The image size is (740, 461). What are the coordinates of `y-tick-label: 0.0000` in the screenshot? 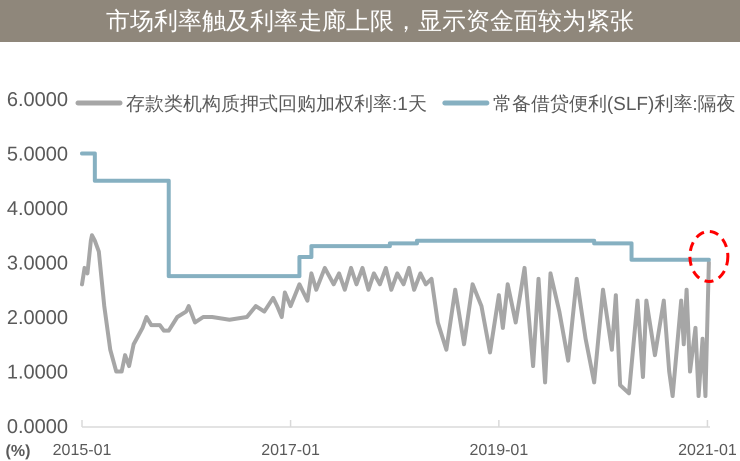 It's located at (37, 427).